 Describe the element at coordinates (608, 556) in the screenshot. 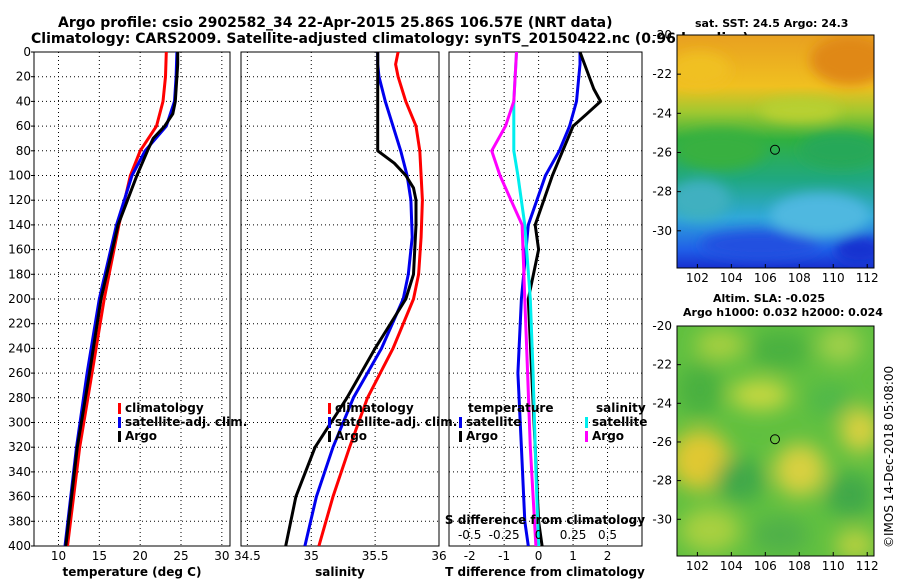

I see `x-tick-label: 2` at that location.